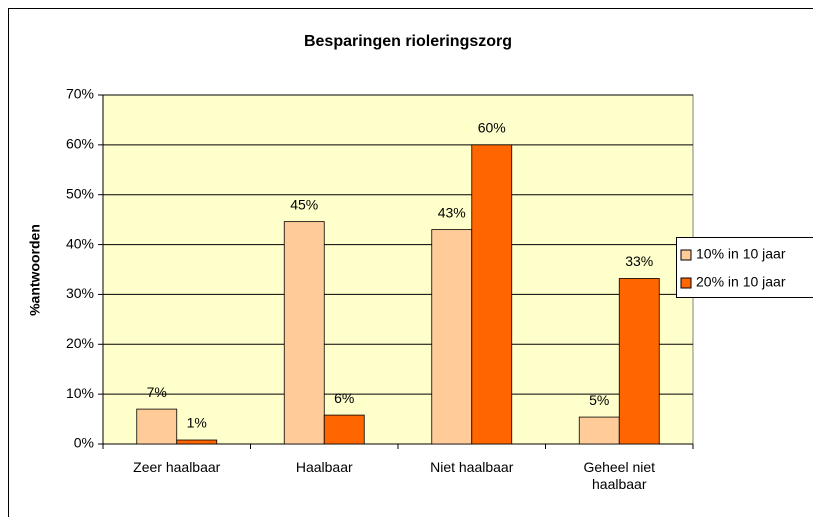 The width and height of the screenshot is (813, 517). I want to click on y-axis-label: %antwoorden, so click(35, 270).